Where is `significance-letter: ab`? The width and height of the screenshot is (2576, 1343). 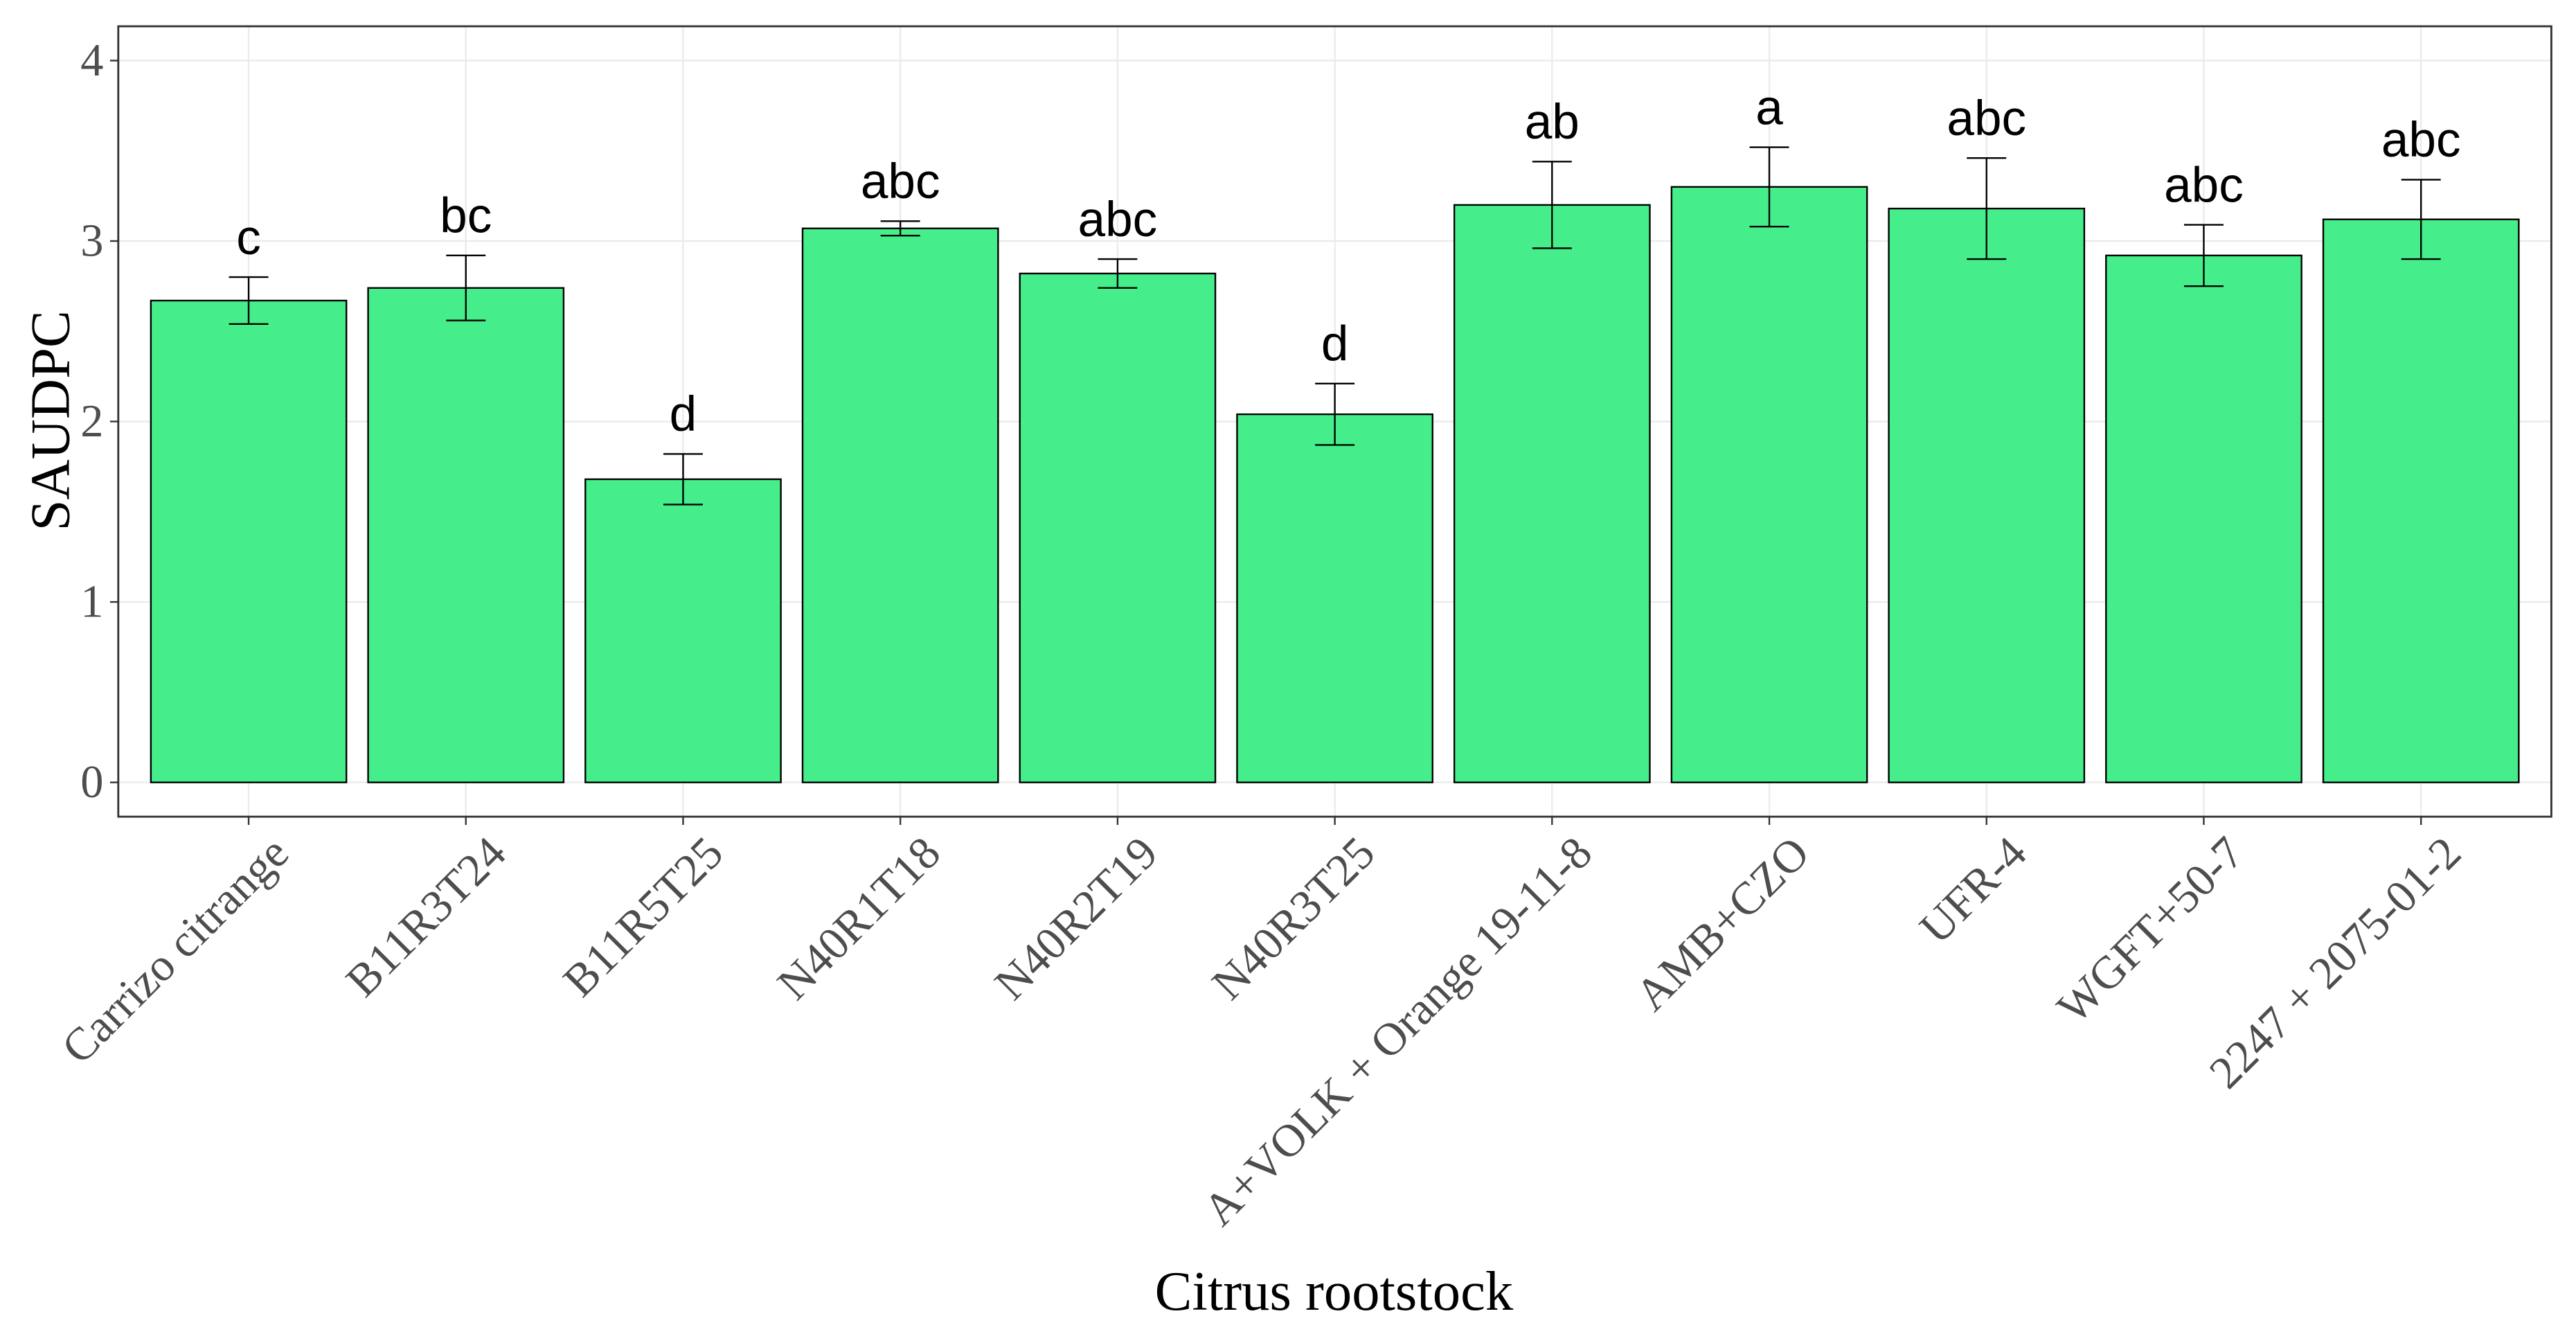 significance-letter: ab is located at coordinates (1552, 122).